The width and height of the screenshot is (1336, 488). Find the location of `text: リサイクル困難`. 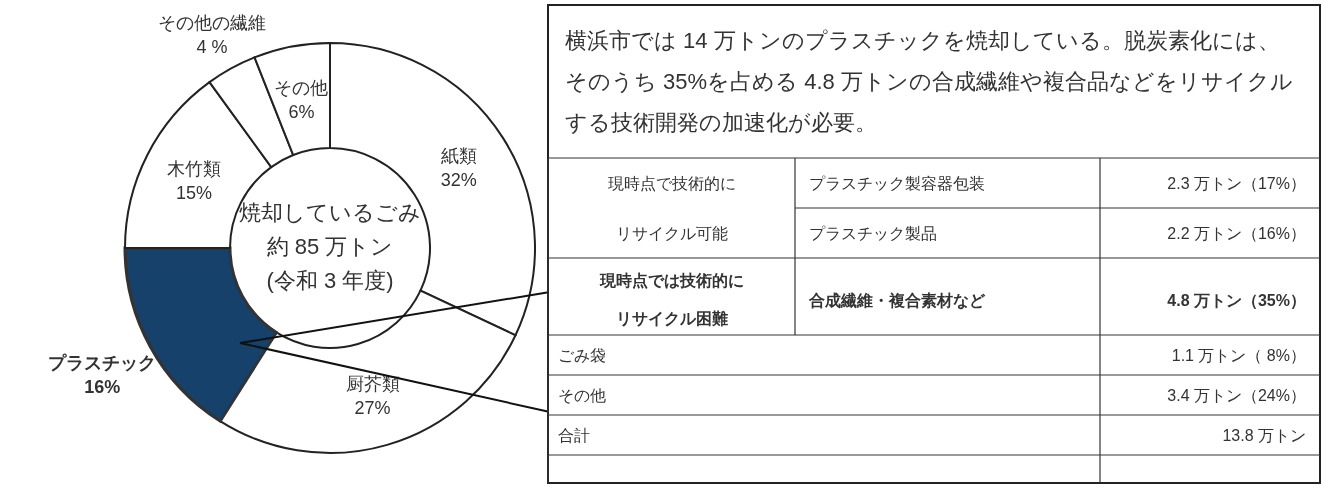

text: リサイクル困難 is located at coordinates (671, 318).